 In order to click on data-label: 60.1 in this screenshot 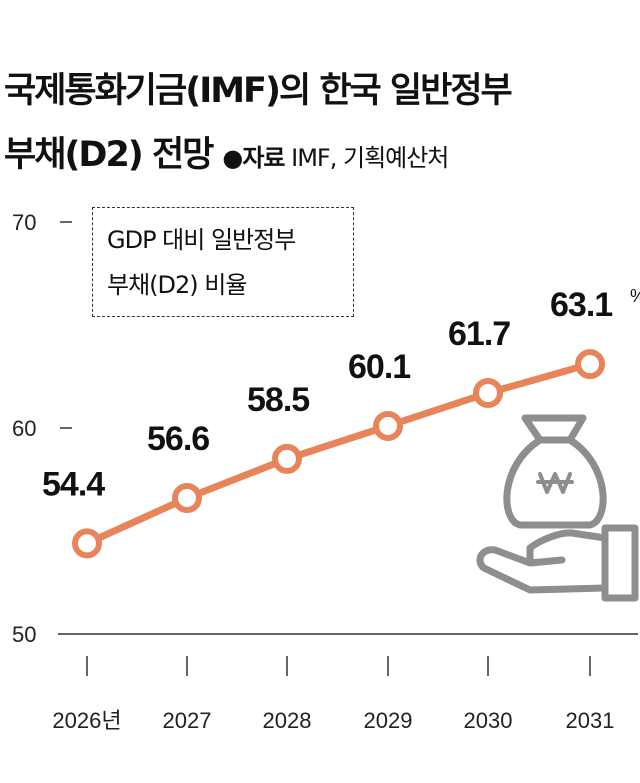, I will do `click(379, 367)`.